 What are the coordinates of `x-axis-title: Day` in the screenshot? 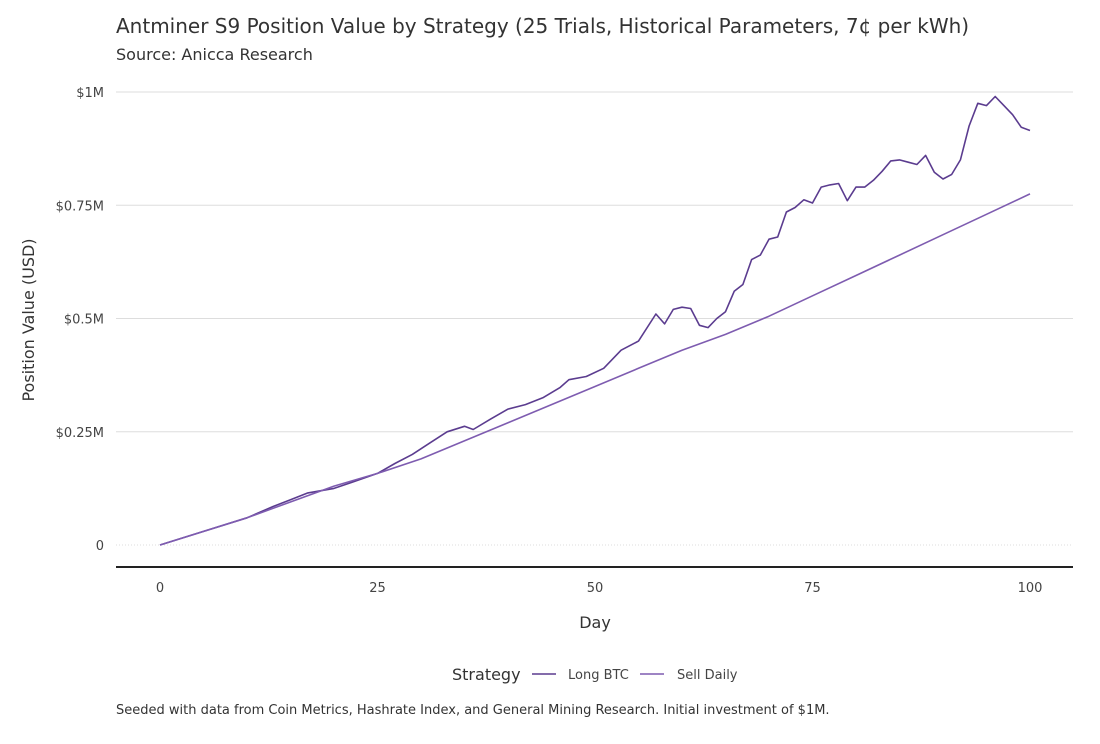 It's located at (595, 622).